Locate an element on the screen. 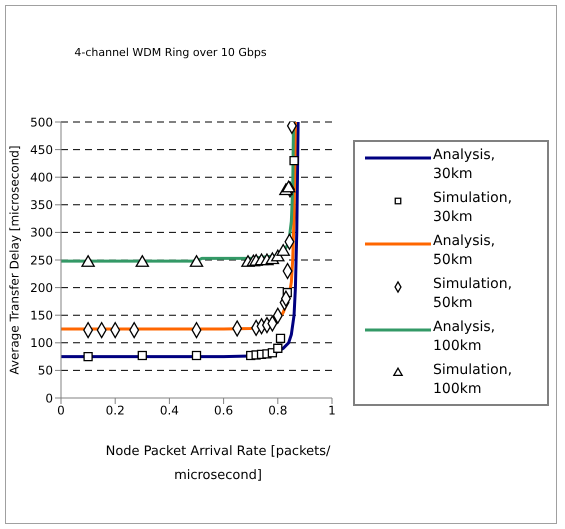  y-tick-label: 0 is located at coordinates (49, 398).